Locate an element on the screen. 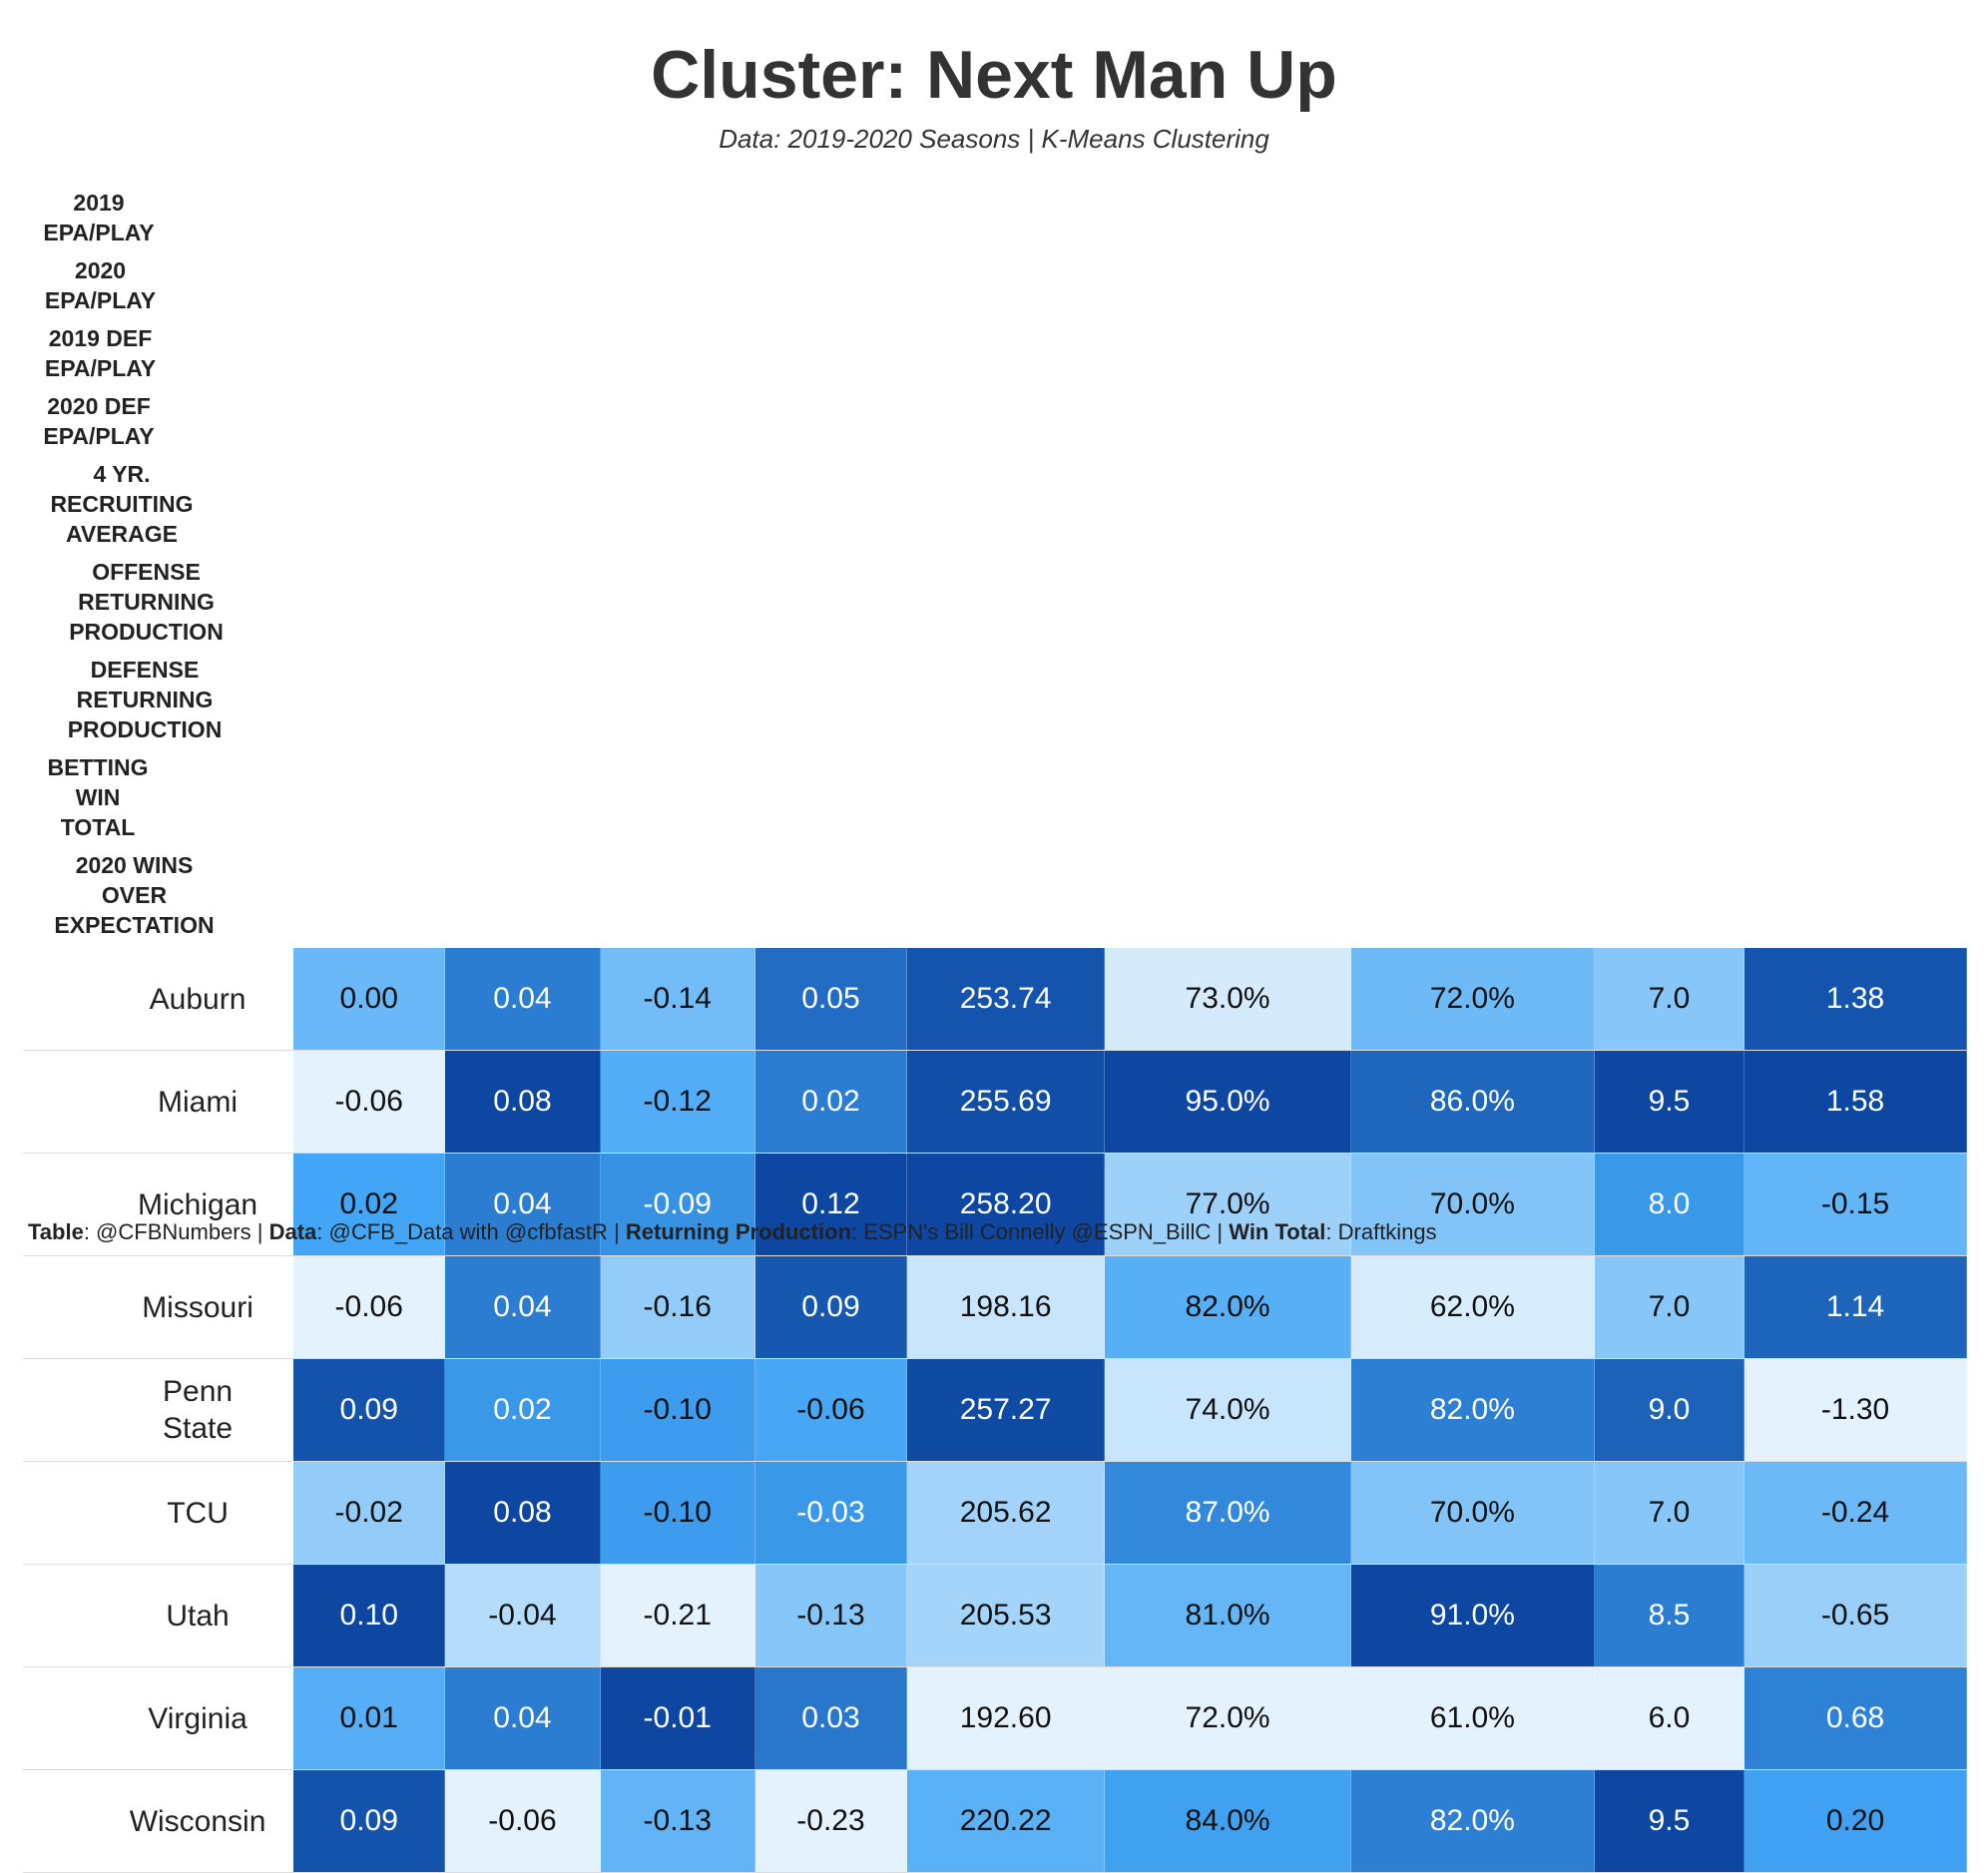 This screenshot has width=1988, height=1873. table-cell: -0.12 is located at coordinates (677, 1102).